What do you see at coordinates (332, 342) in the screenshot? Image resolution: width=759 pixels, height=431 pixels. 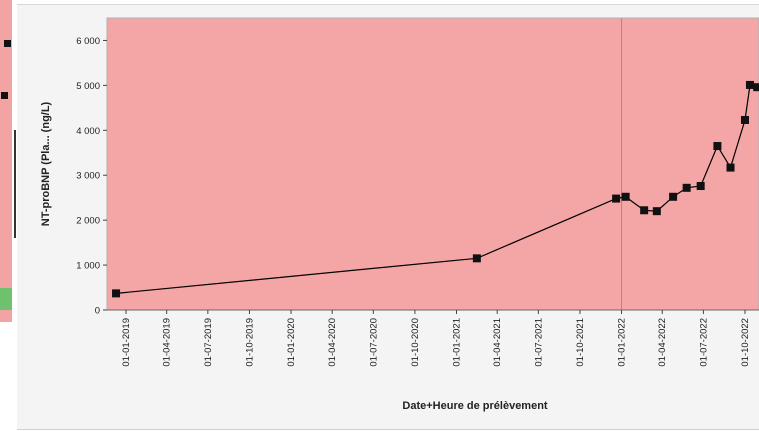 I see `x-tick-label: 01-04-2020` at bounding box center [332, 342].